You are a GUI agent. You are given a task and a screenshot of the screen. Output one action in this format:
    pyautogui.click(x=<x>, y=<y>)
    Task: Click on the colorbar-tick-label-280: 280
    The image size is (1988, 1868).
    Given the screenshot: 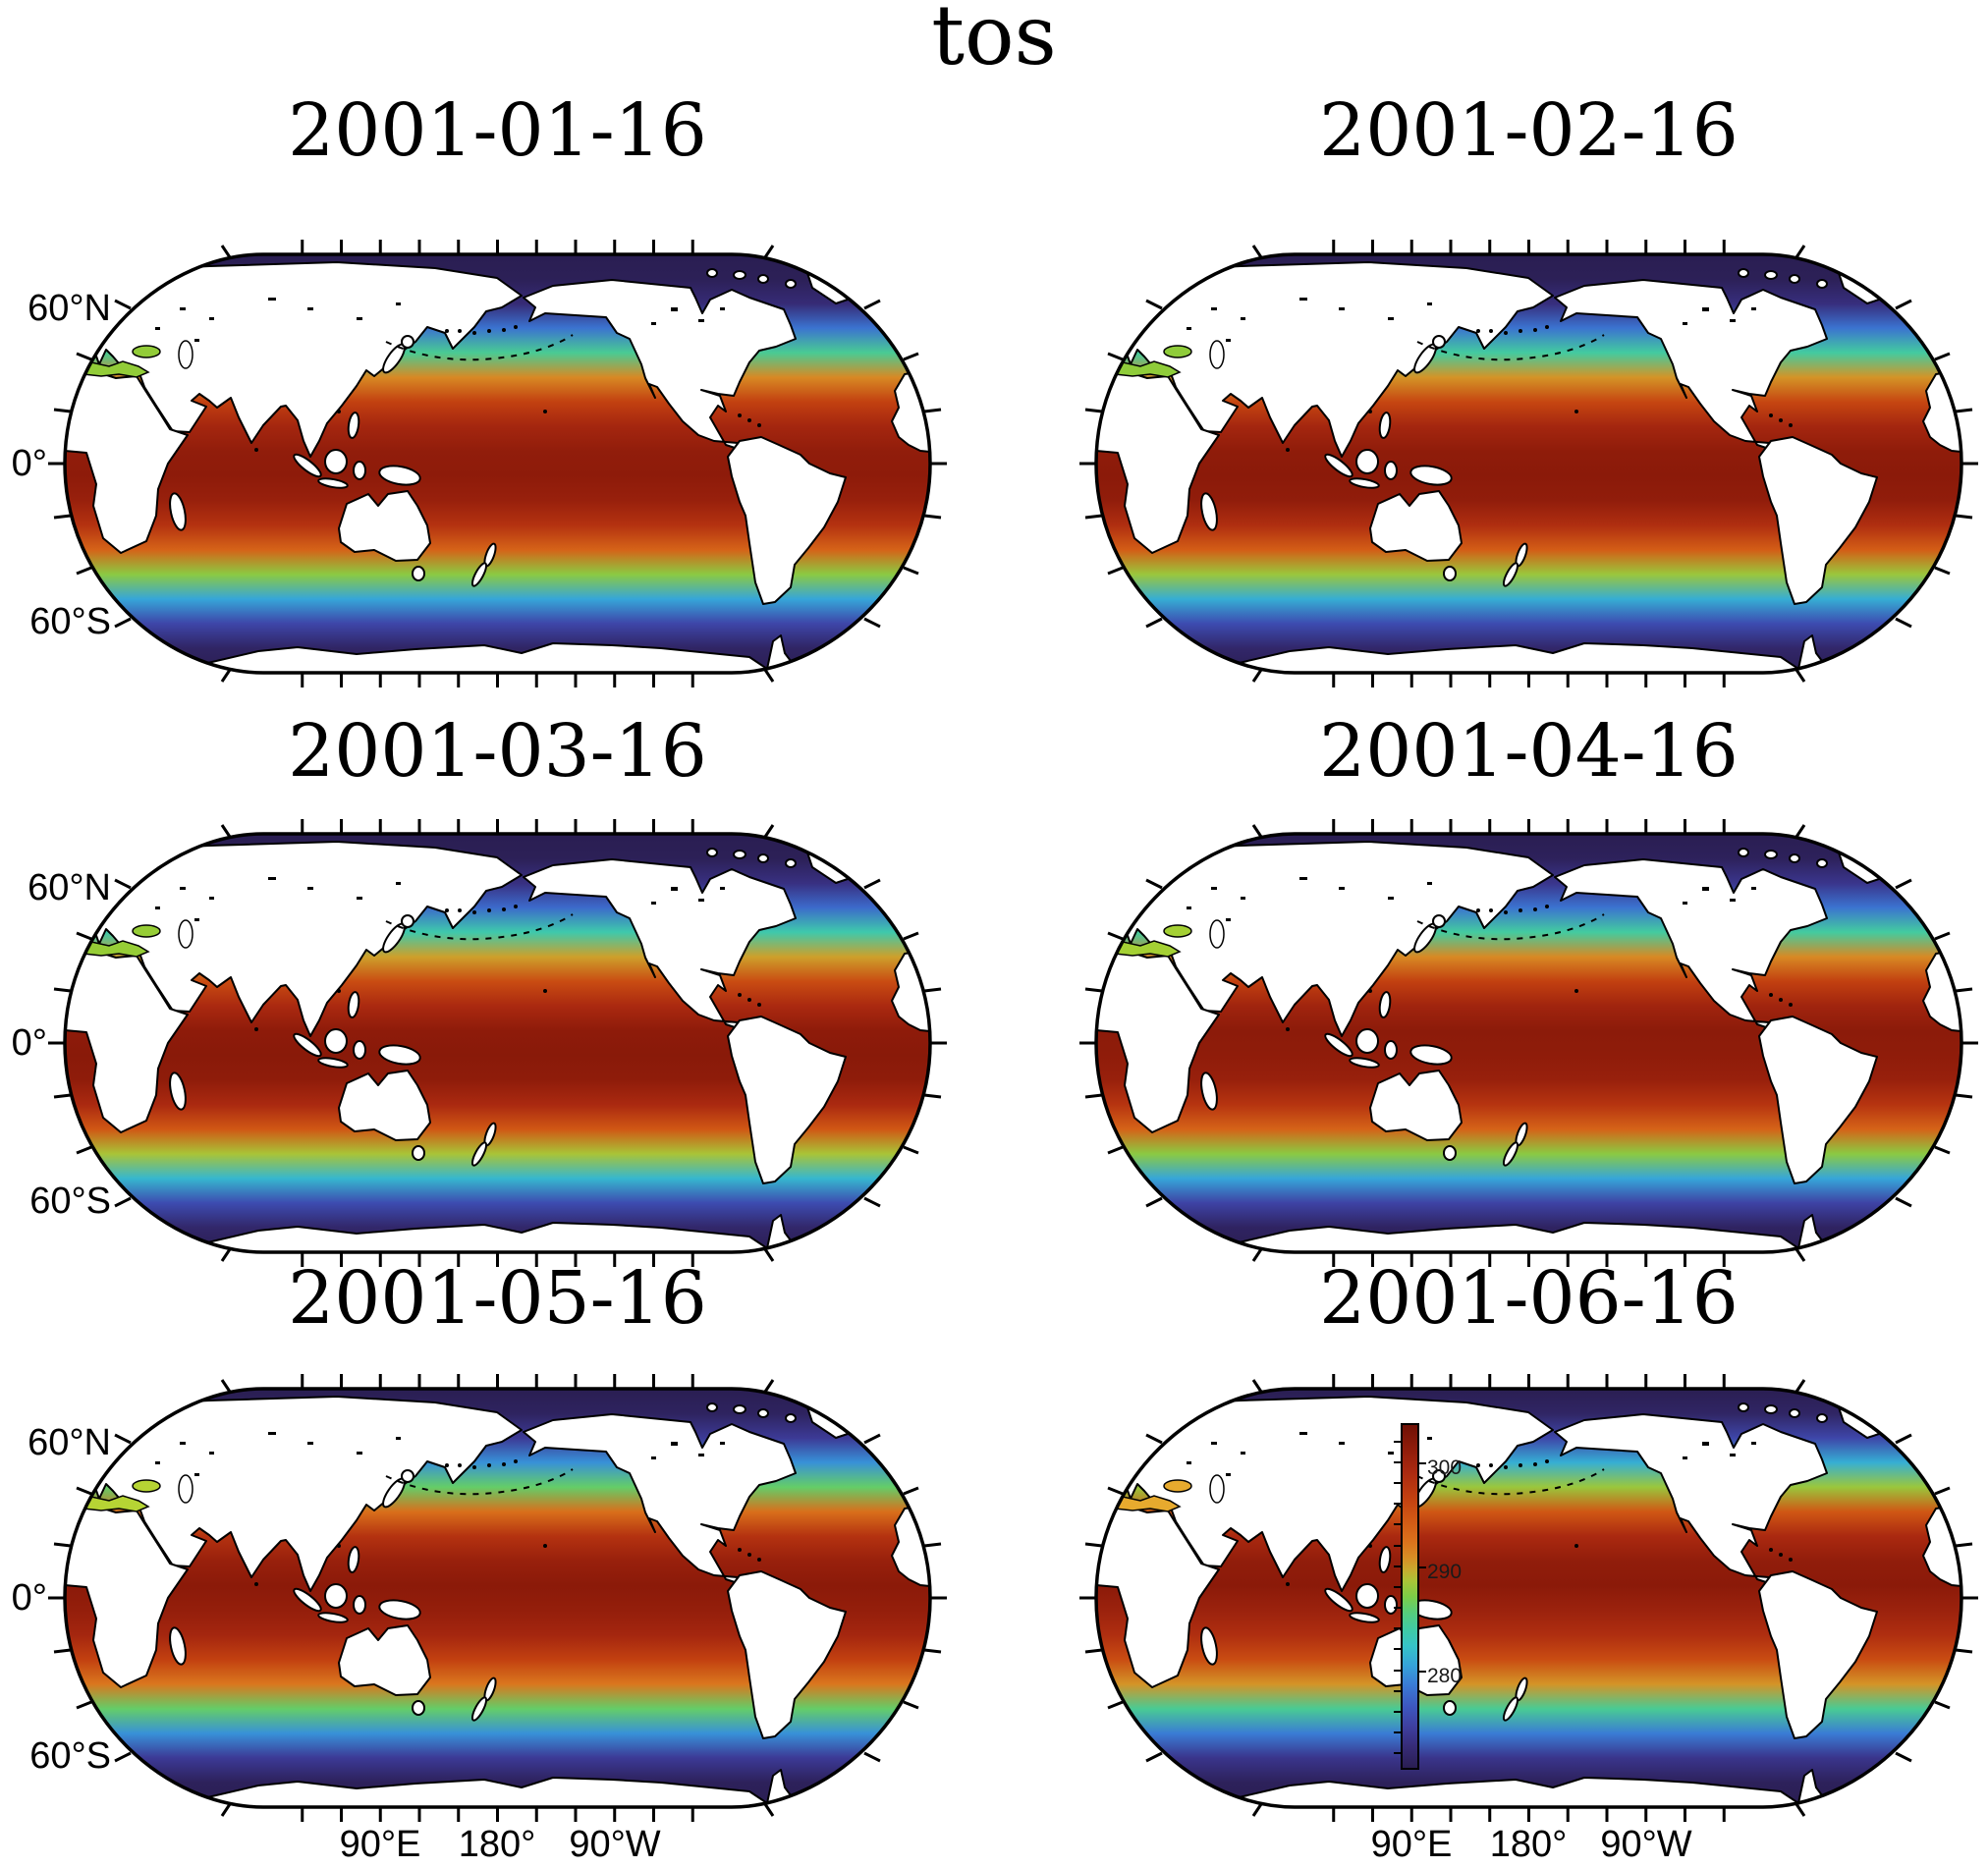 What is the action you would take?
    pyautogui.click(x=1445, y=1676)
    